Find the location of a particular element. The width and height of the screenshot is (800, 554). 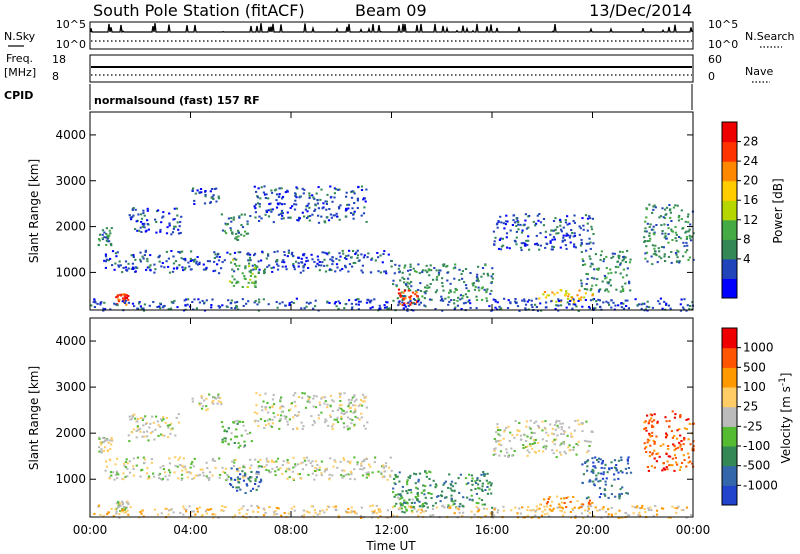

velocity-ytick-label: 4000 is located at coordinates (70, 341).